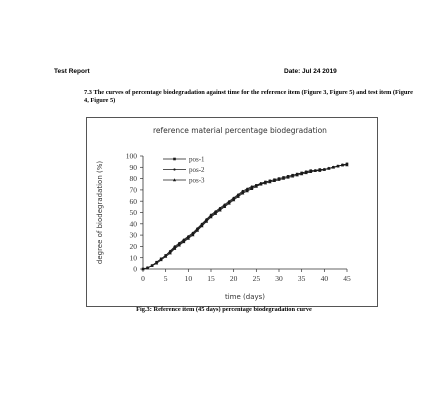  Describe the element at coordinates (257, 278) in the screenshot. I see `x-tick-label: 25` at that location.